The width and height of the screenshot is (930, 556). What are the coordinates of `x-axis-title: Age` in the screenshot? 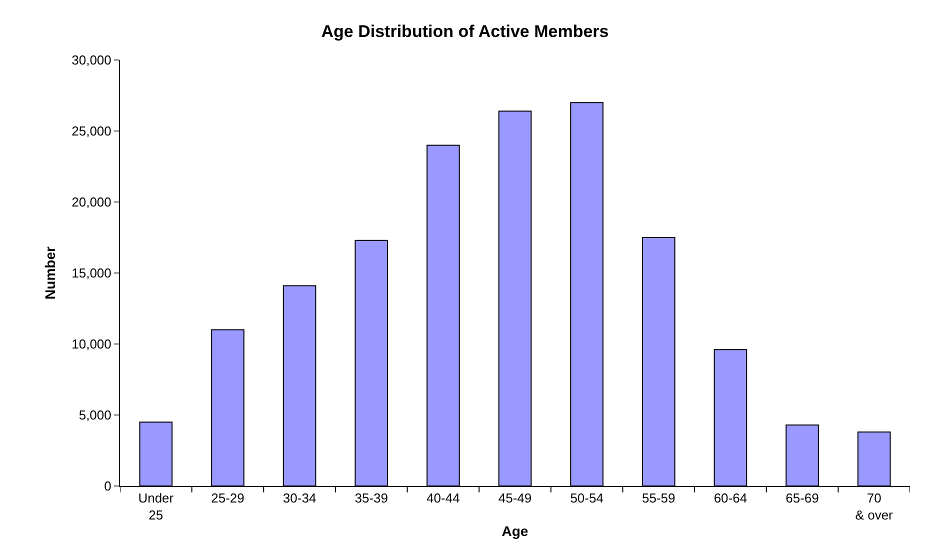 It's located at (515, 530).